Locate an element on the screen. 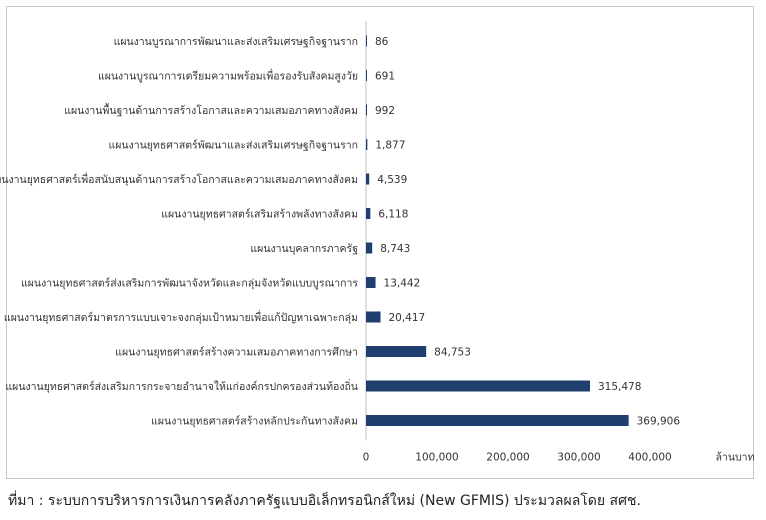 The height and width of the screenshot is (520, 766). x-tick-label: 300,000 is located at coordinates (578, 458).